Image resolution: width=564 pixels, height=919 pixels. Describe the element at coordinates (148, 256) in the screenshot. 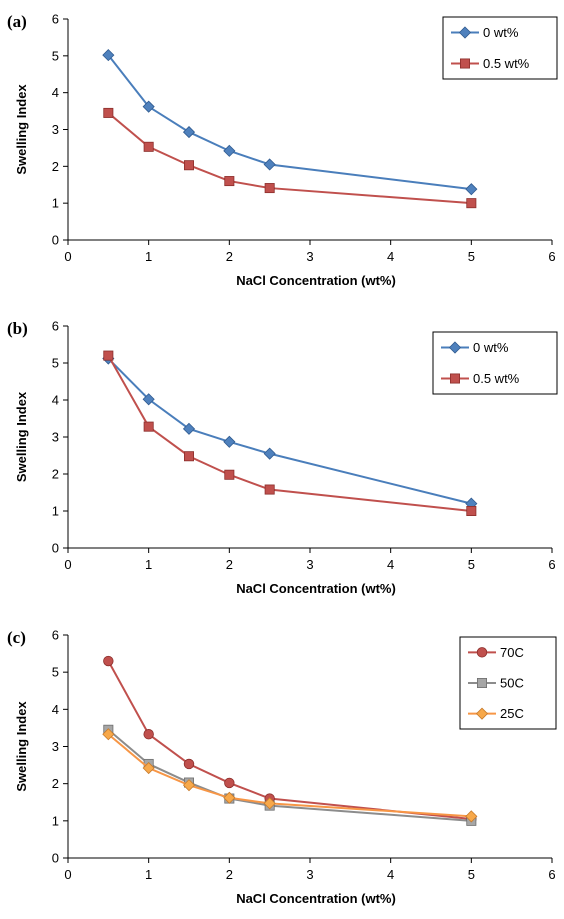

I see `x-tick-label: 1` at that location.